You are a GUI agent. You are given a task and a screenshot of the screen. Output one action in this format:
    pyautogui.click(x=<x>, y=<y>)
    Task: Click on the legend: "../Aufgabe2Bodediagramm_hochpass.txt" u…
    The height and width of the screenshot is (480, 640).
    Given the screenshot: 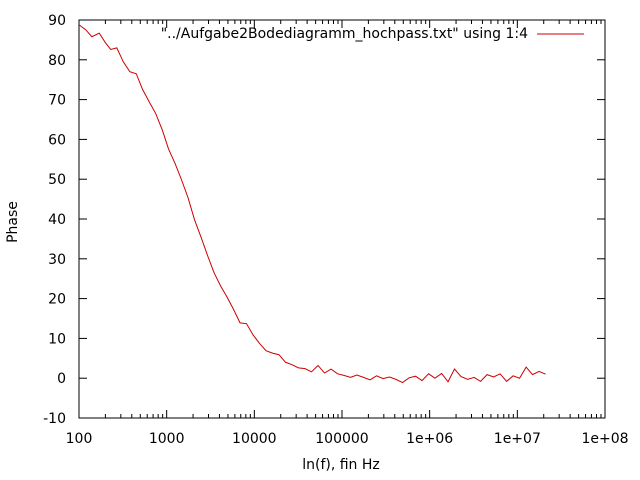 What is the action you would take?
    pyautogui.click(x=372, y=34)
    